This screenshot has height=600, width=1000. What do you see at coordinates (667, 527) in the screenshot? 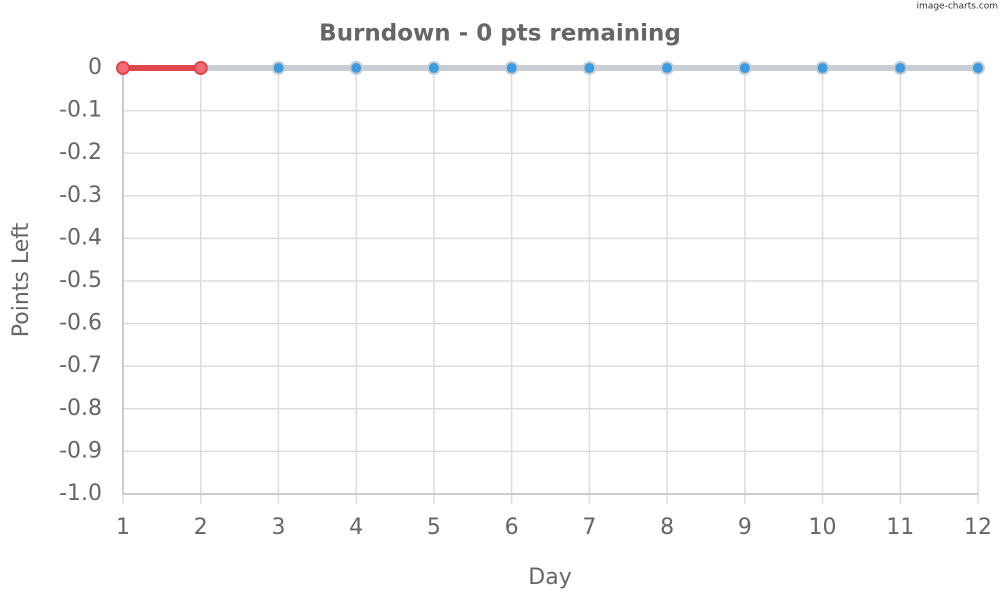
I see `x-tick-label: 8` at bounding box center [667, 527].